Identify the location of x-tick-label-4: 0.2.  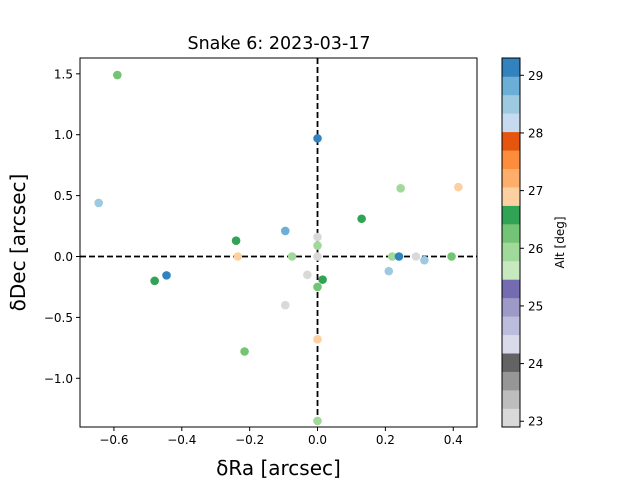
(385, 440).